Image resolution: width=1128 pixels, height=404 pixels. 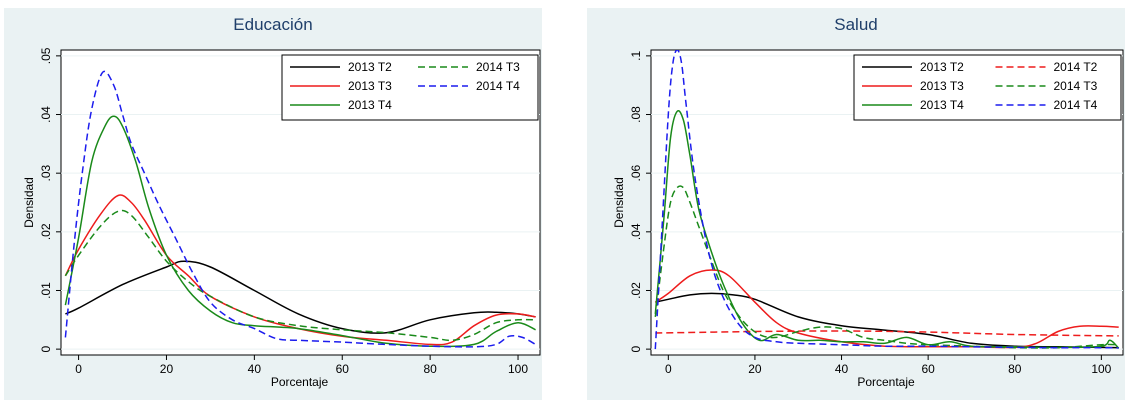 I want to click on y-tick-label: .05, so click(x=46, y=55).